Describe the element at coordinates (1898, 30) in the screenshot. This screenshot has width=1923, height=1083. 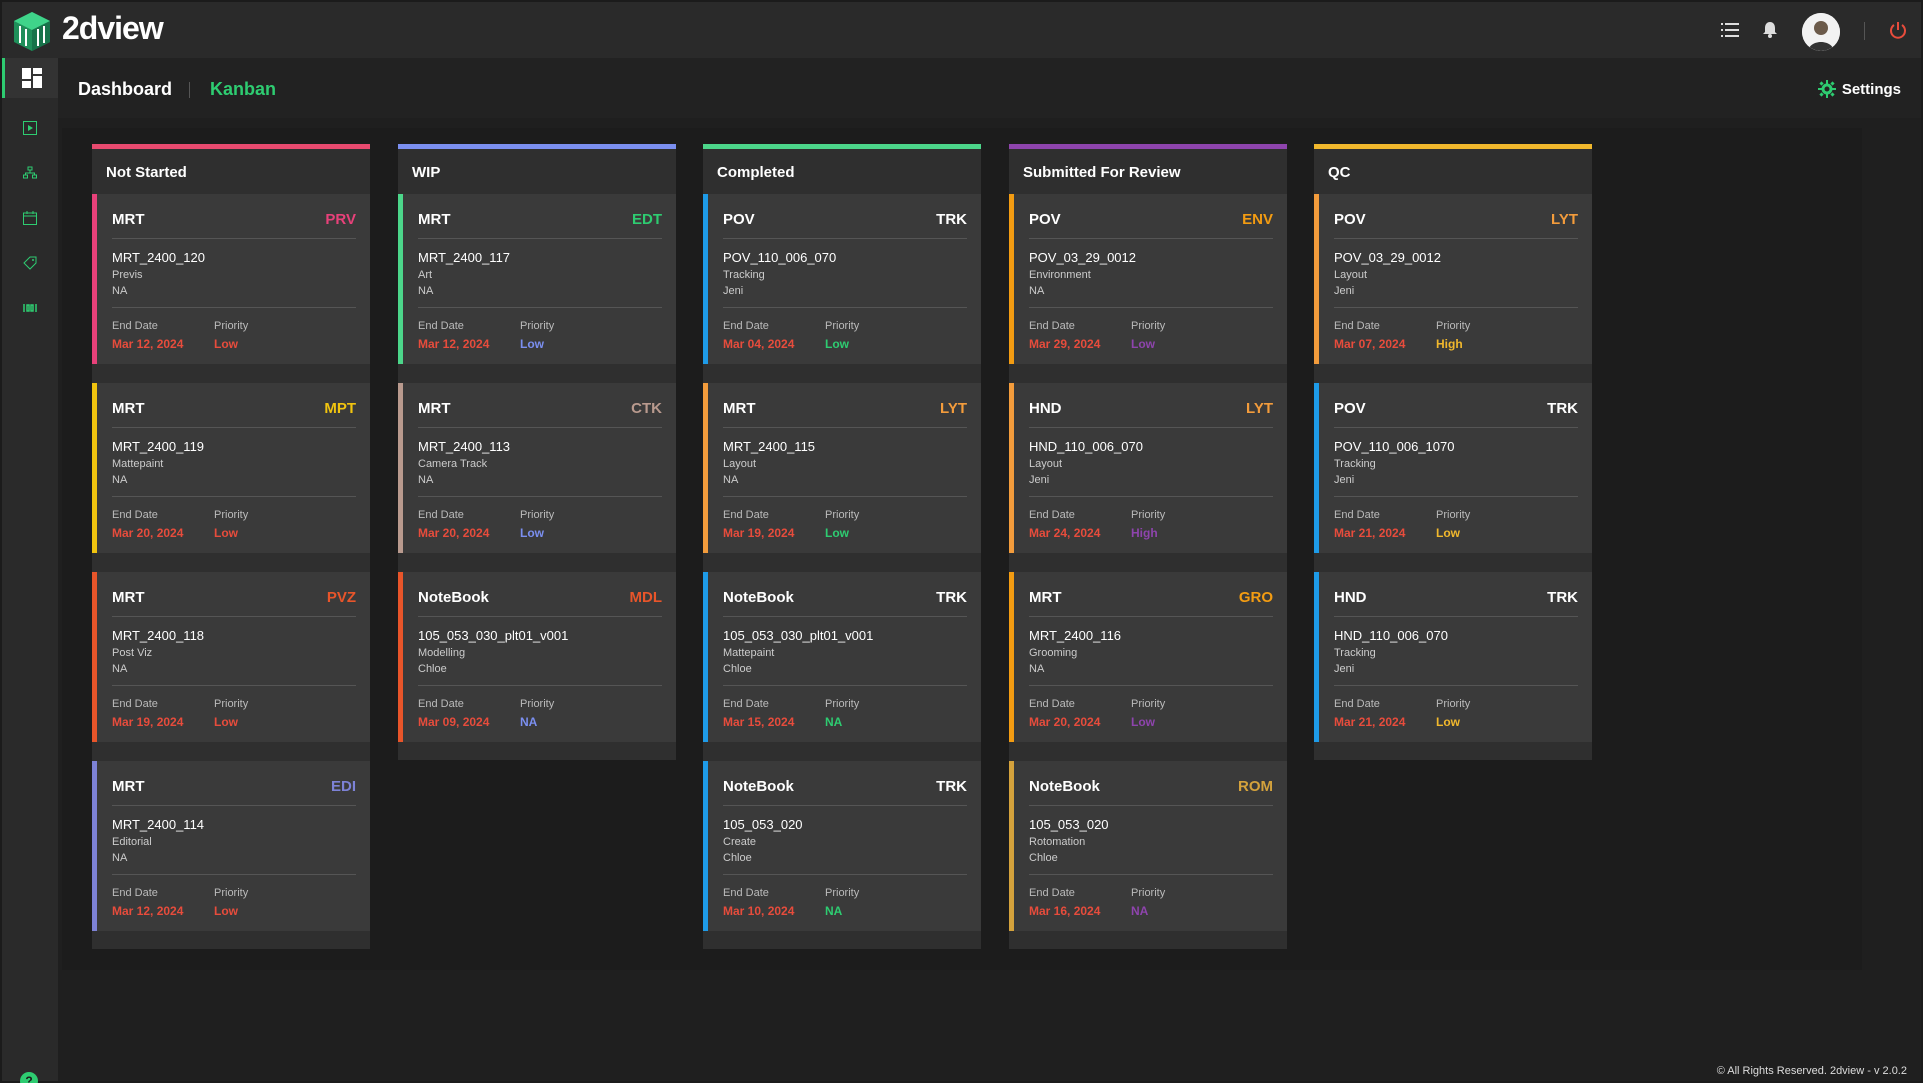
I see `power-icon` at that location.